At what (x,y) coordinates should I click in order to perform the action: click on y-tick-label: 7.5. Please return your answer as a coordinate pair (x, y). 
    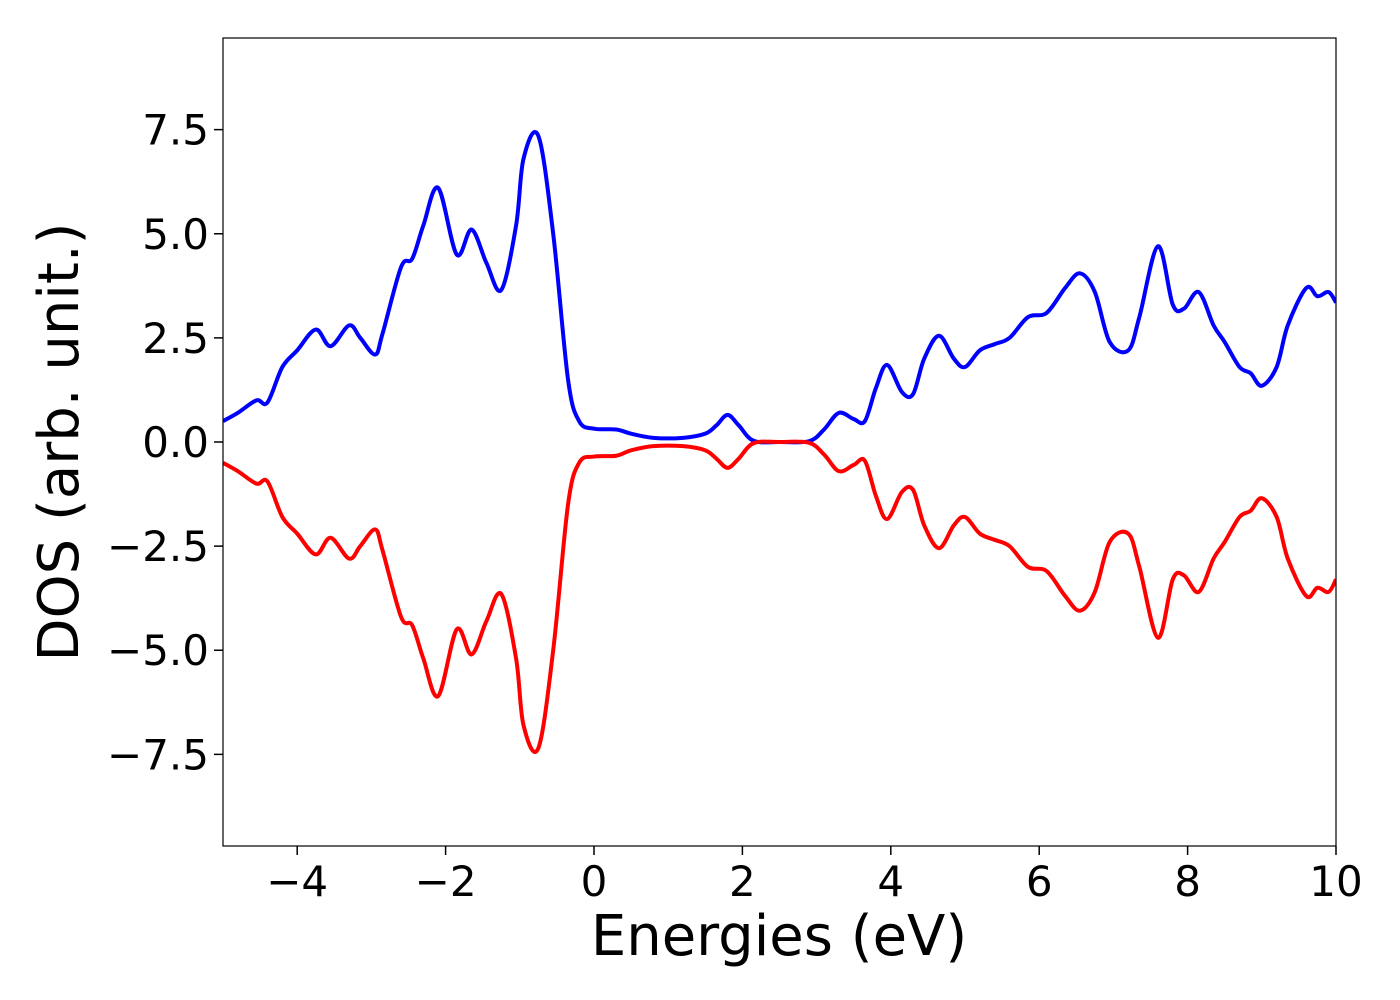
    Looking at the image, I should click on (175, 130).